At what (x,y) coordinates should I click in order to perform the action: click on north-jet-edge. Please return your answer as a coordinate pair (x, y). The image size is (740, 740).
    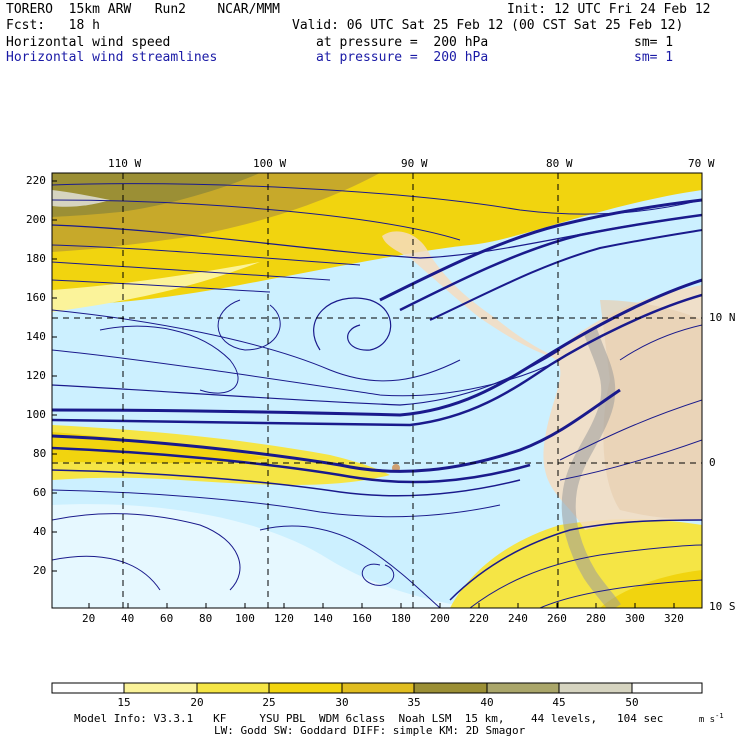
    Looking at the image, I should click on (156, 287).